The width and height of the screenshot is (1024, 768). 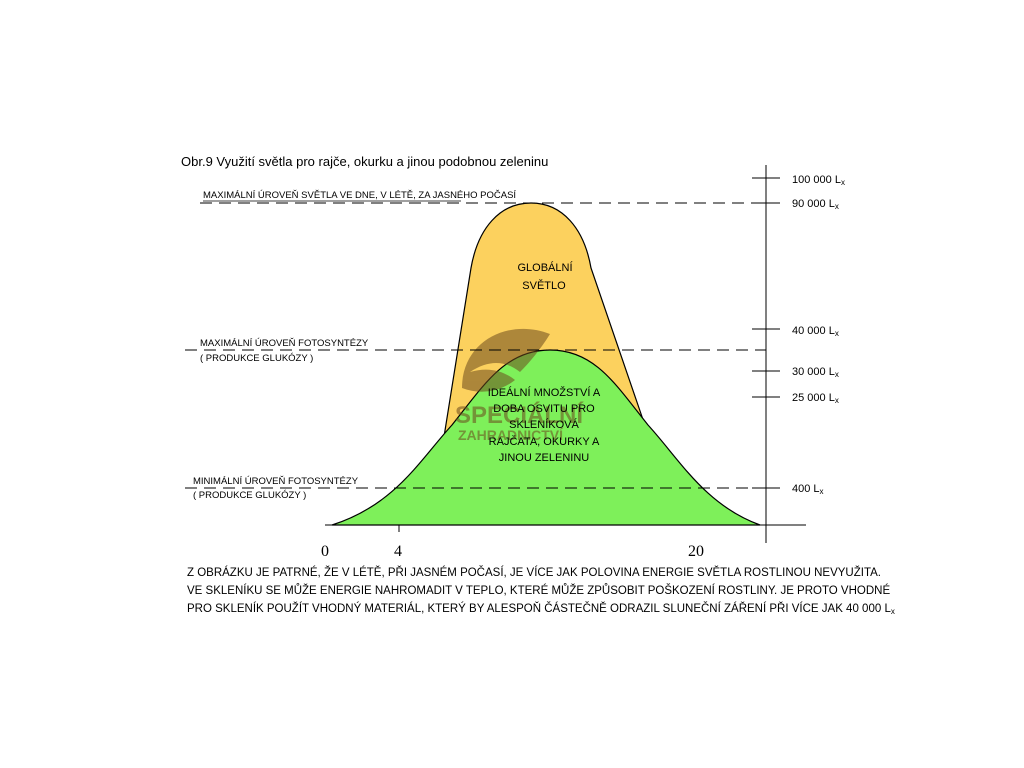 What do you see at coordinates (325, 551) in the screenshot?
I see `x-tick-0: 0` at bounding box center [325, 551].